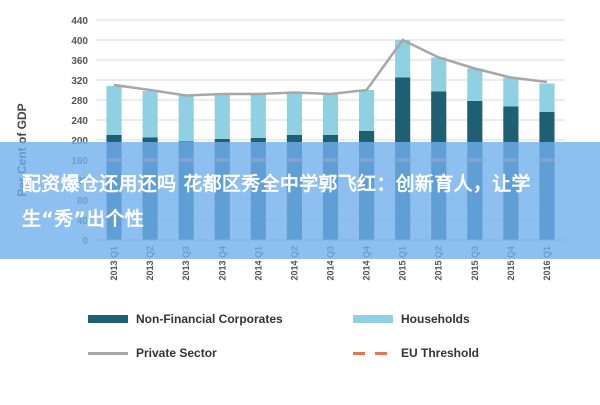  I want to click on x-tick-label-9: 2015 Q2, so click(439, 263).